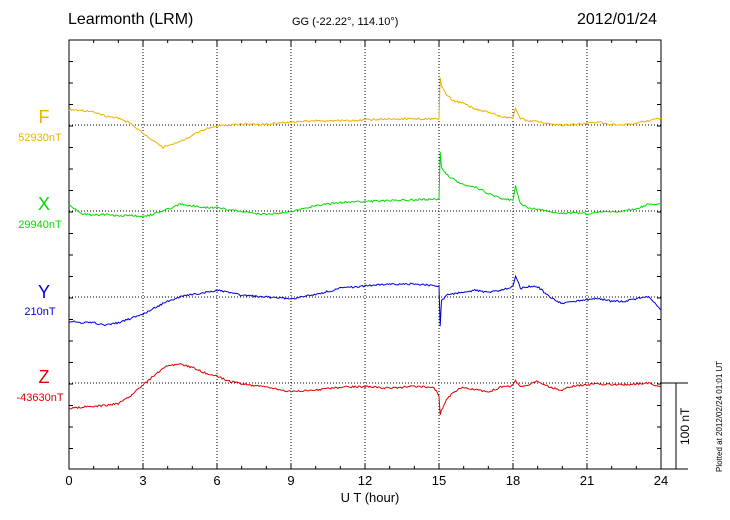 The height and width of the screenshot is (520, 730). Describe the element at coordinates (43, 292) in the screenshot. I see `series-label-y: Y` at that location.